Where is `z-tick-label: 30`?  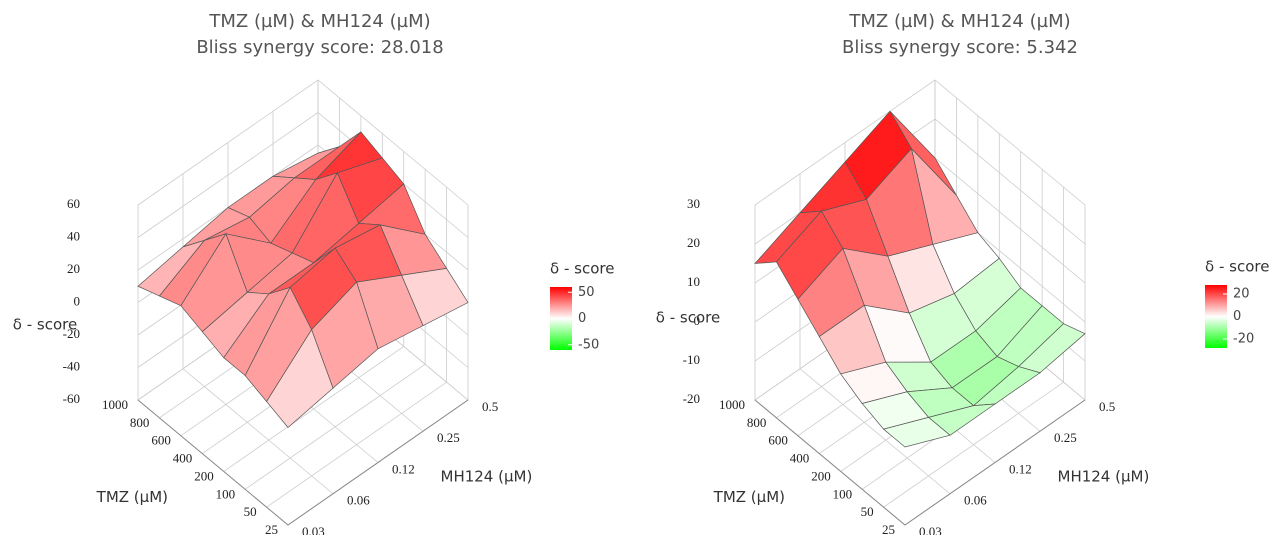 z-tick-label: 30 is located at coordinates (693, 203).